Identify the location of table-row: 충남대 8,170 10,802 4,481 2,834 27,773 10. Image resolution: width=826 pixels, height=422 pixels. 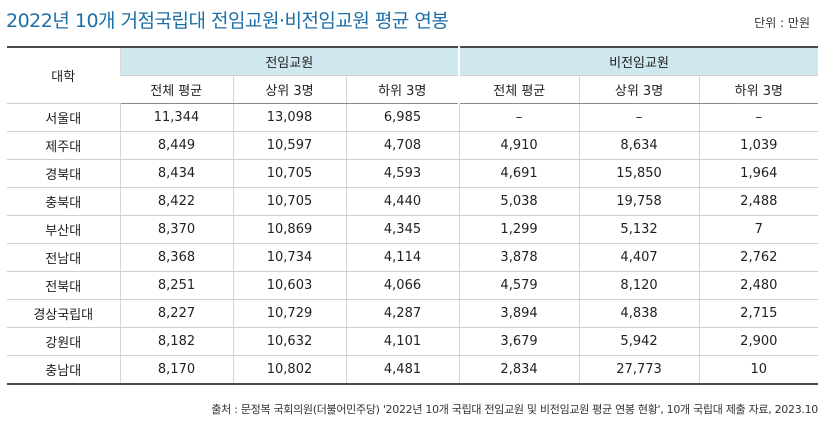
(413, 370).